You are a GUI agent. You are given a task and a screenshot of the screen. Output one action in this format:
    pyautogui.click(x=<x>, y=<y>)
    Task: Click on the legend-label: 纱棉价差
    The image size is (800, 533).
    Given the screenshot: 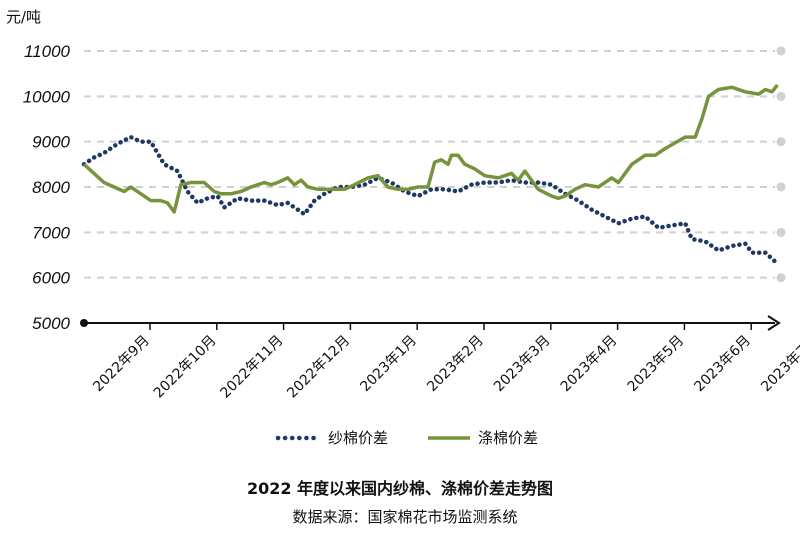 What is the action you would take?
    pyautogui.click(x=358, y=438)
    